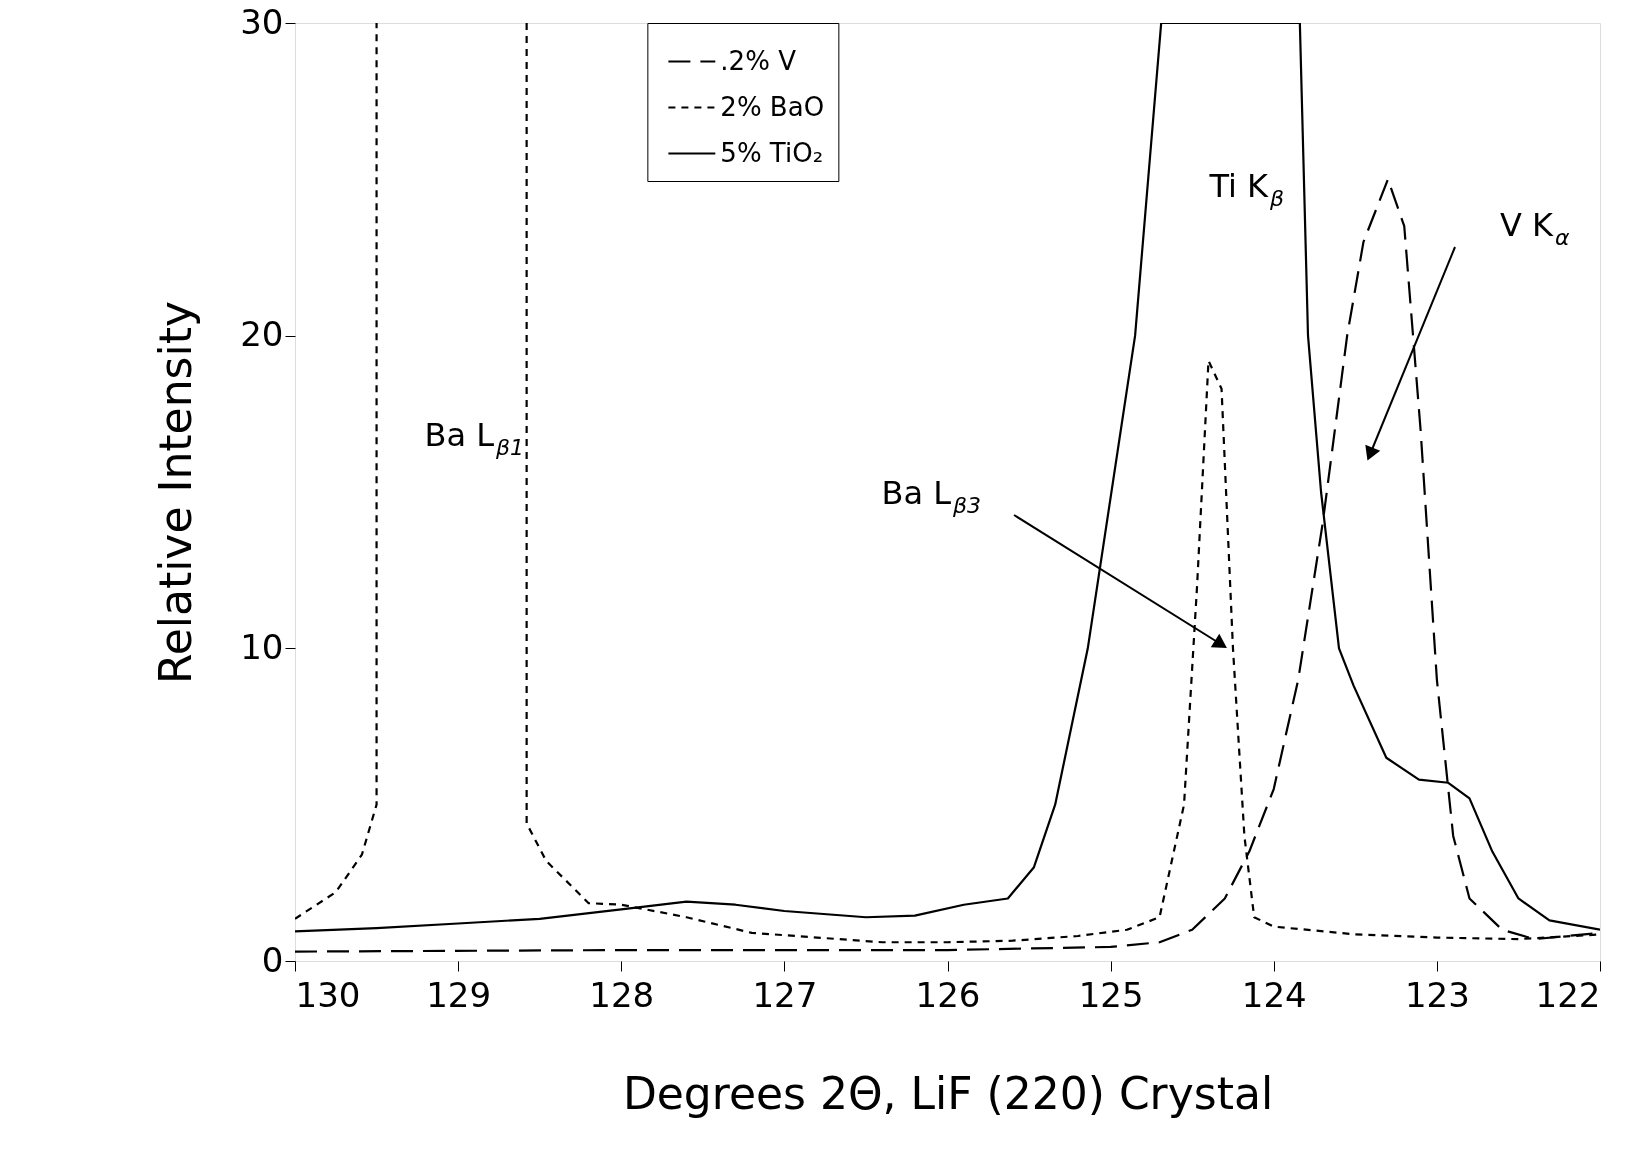 The height and width of the screenshot is (1167, 1647). I want to click on x-axis-title: Degrees 2Θ, LiF (220) Crystal, so click(948, 1093).